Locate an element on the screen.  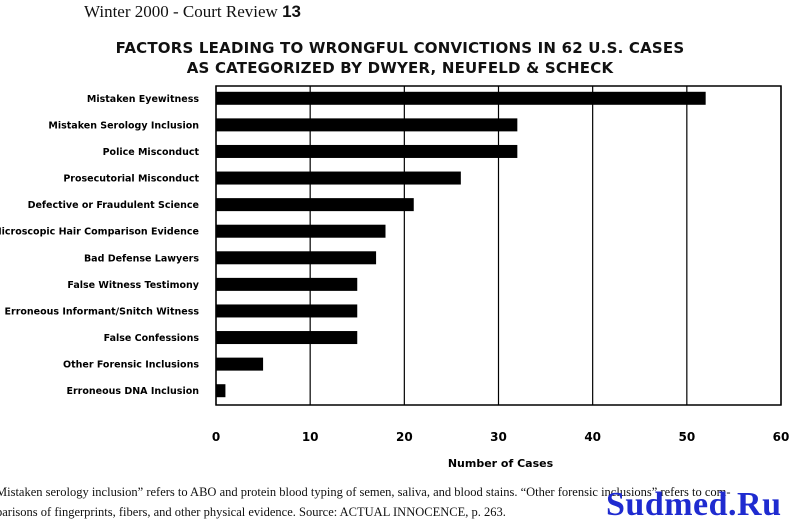
watermark-logo: Sudmed.Ru is located at coordinates (694, 504).